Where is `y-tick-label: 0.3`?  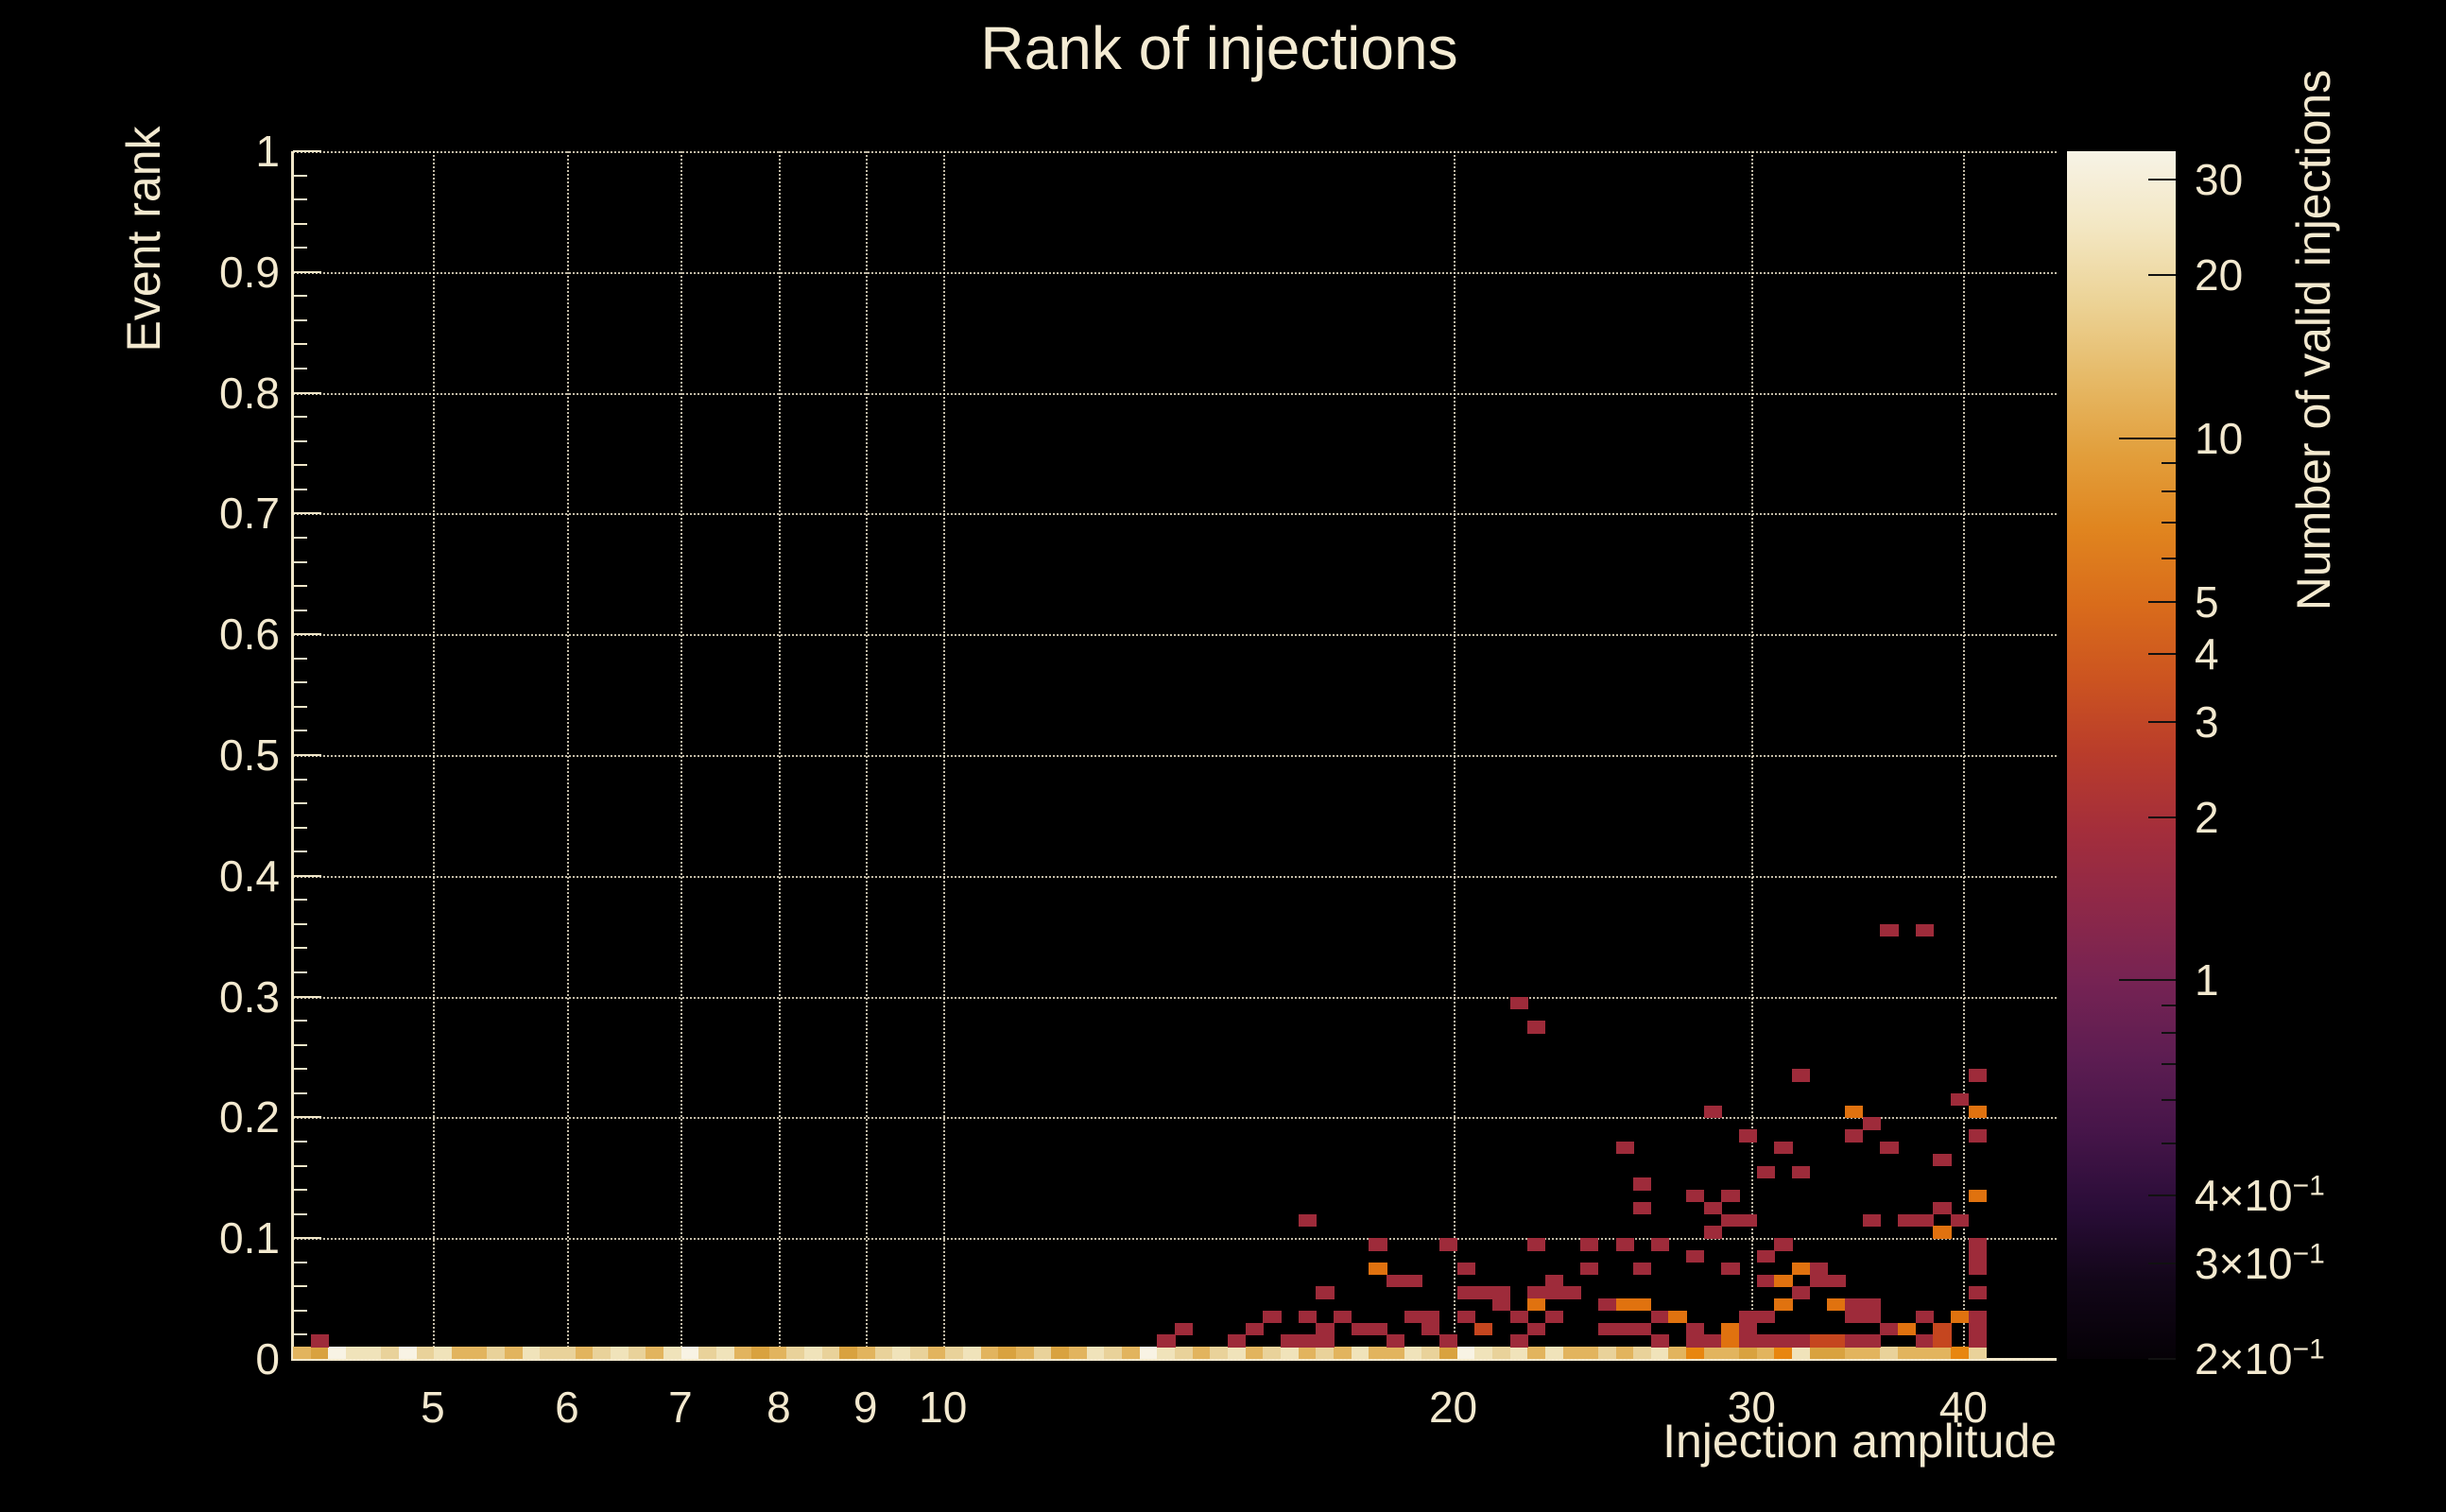 y-tick-label: 0.3 is located at coordinates (249, 996).